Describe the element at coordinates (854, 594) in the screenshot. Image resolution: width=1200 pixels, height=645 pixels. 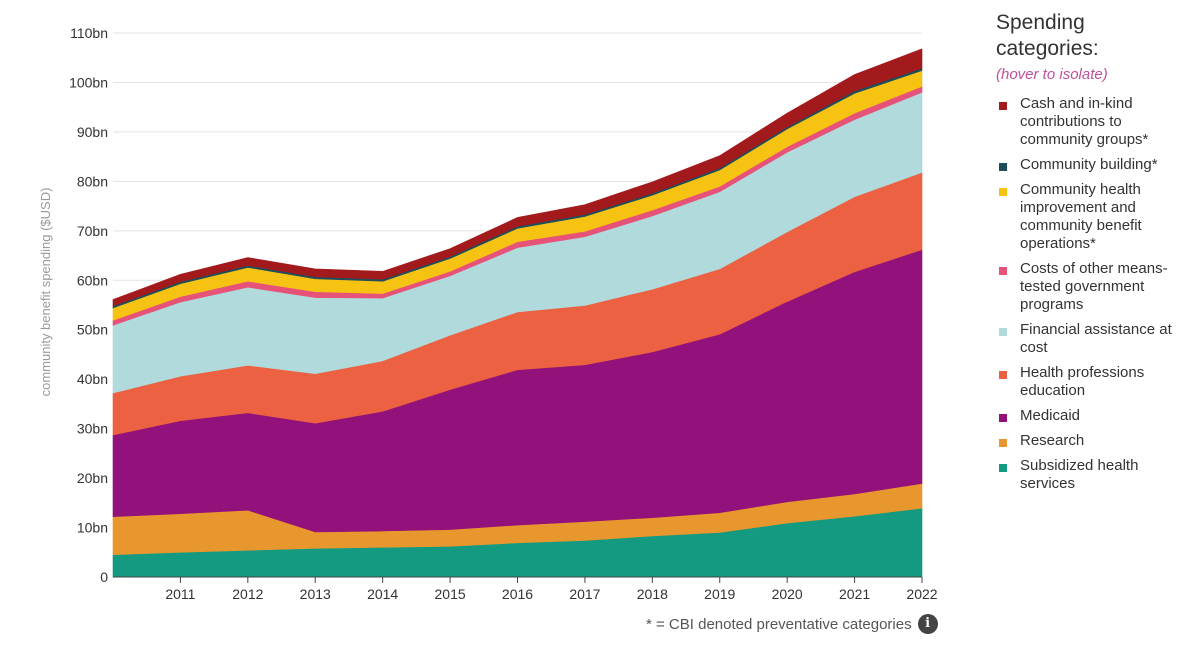
I see `x-tick-label: 2021` at that location.